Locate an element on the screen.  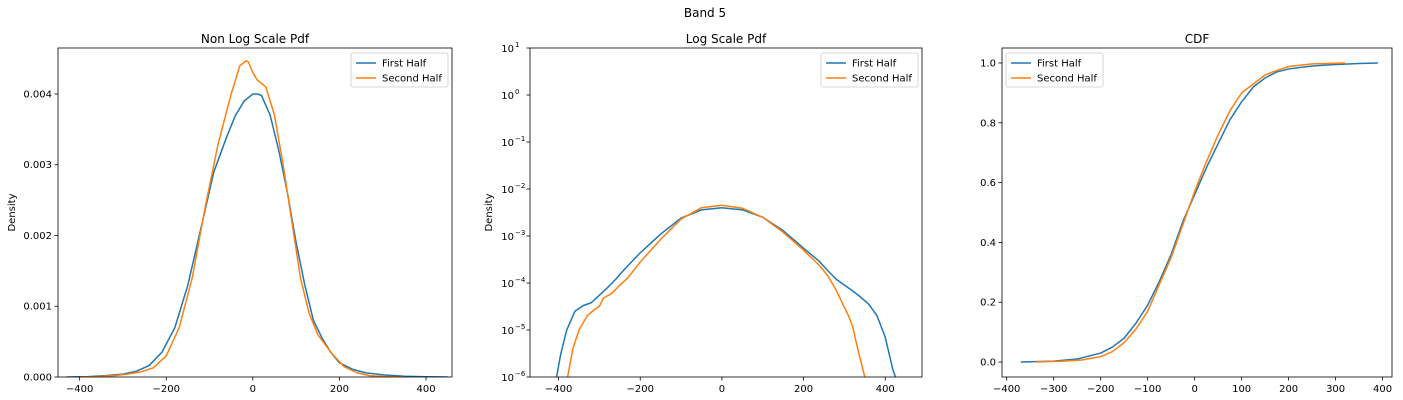
y-tick-label: 0.001 is located at coordinates (37, 307).